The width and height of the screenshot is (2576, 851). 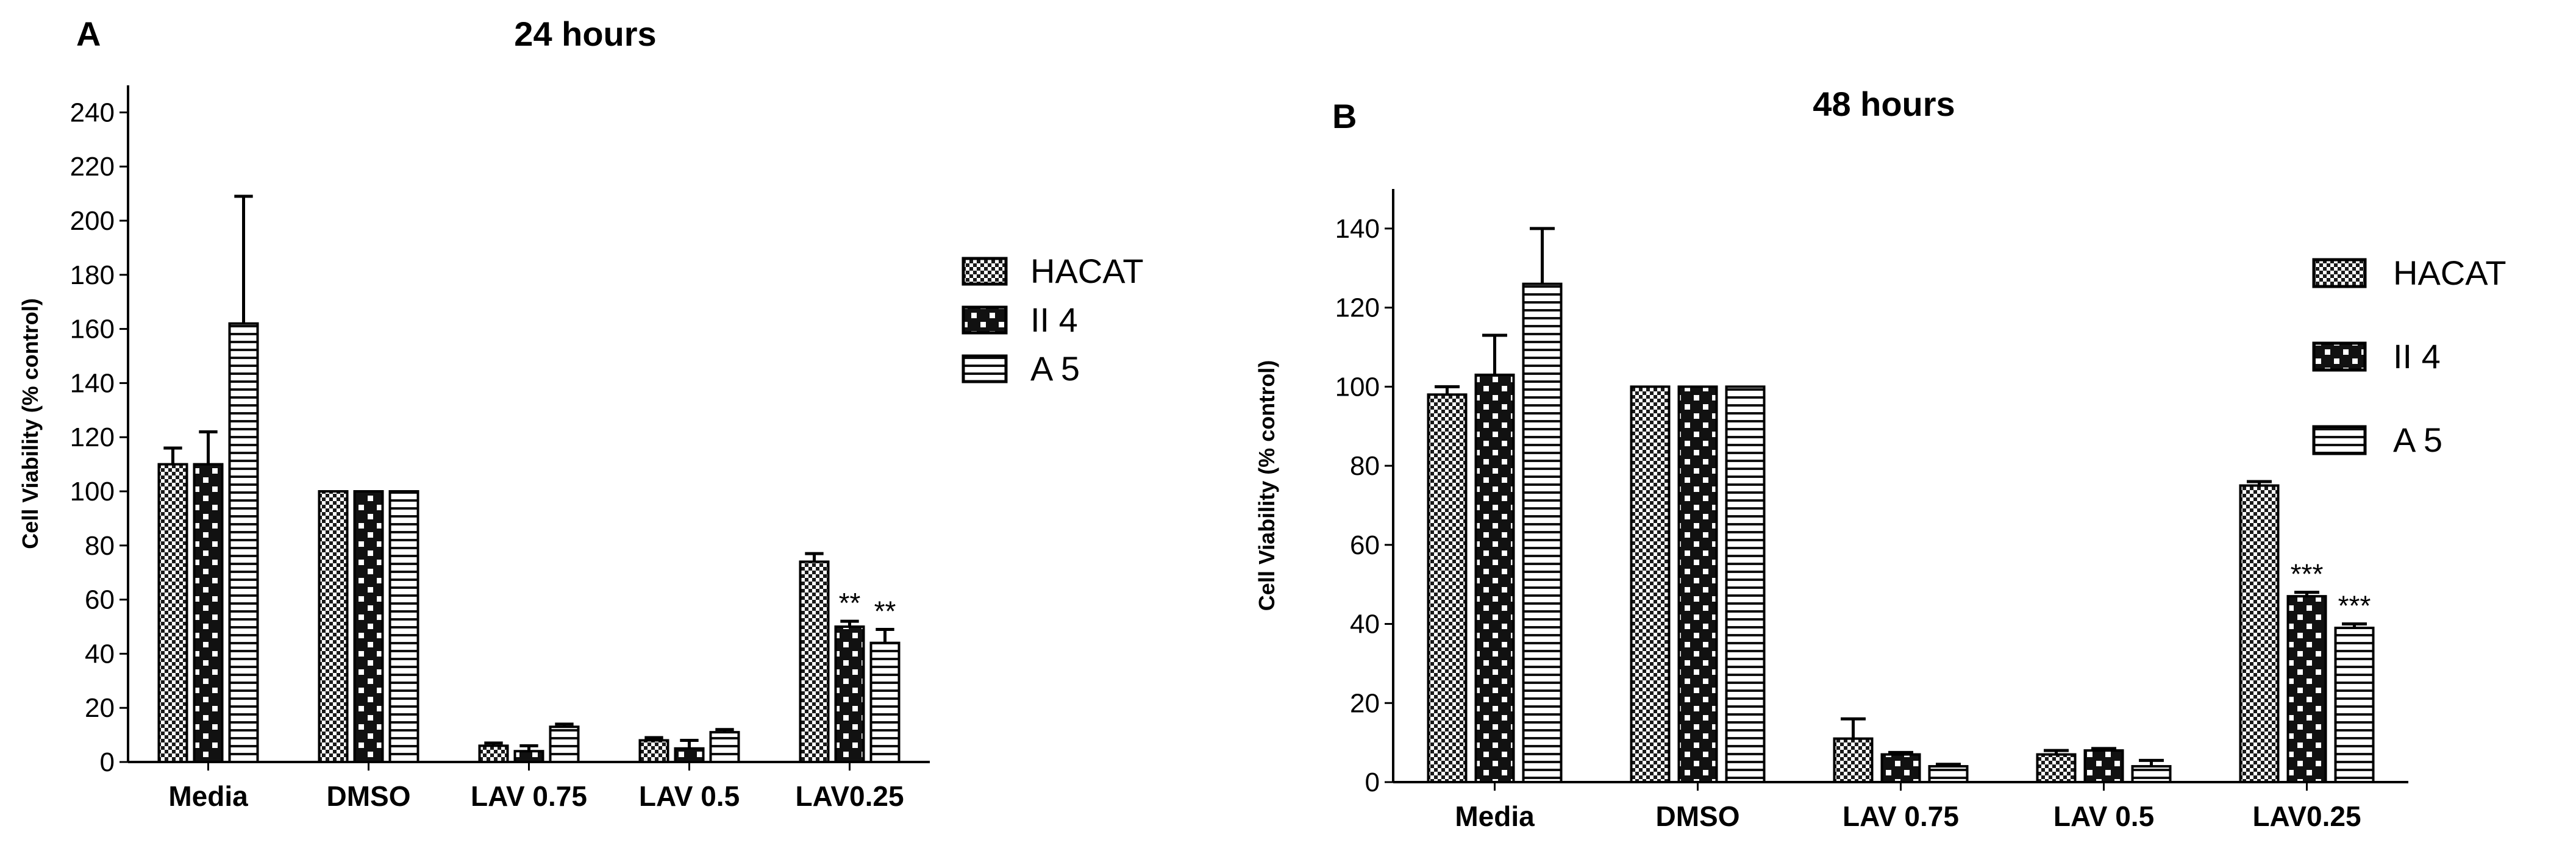 What do you see at coordinates (1365, 703) in the screenshot?
I see `panel-b-y-tick-label: 20` at bounding box center [1365, 703].